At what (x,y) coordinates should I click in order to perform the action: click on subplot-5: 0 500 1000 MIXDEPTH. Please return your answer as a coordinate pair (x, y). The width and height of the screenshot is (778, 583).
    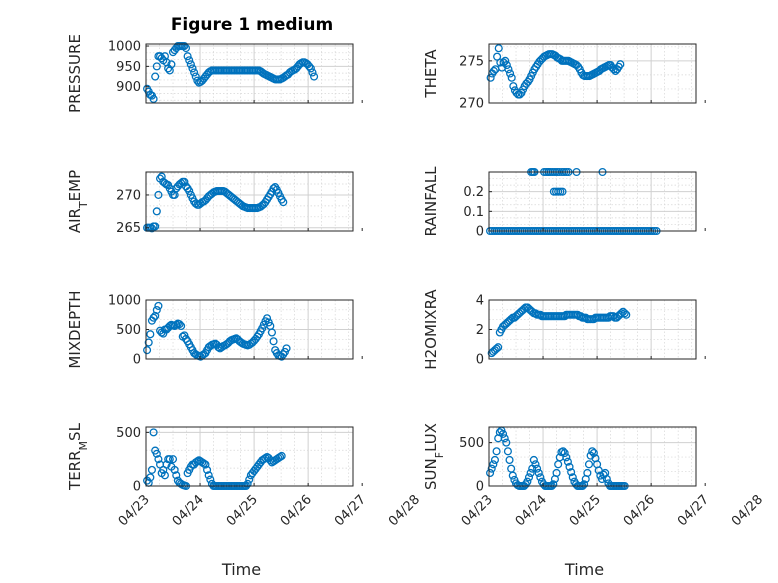
    Looking at the image, I should click on (214, 329).